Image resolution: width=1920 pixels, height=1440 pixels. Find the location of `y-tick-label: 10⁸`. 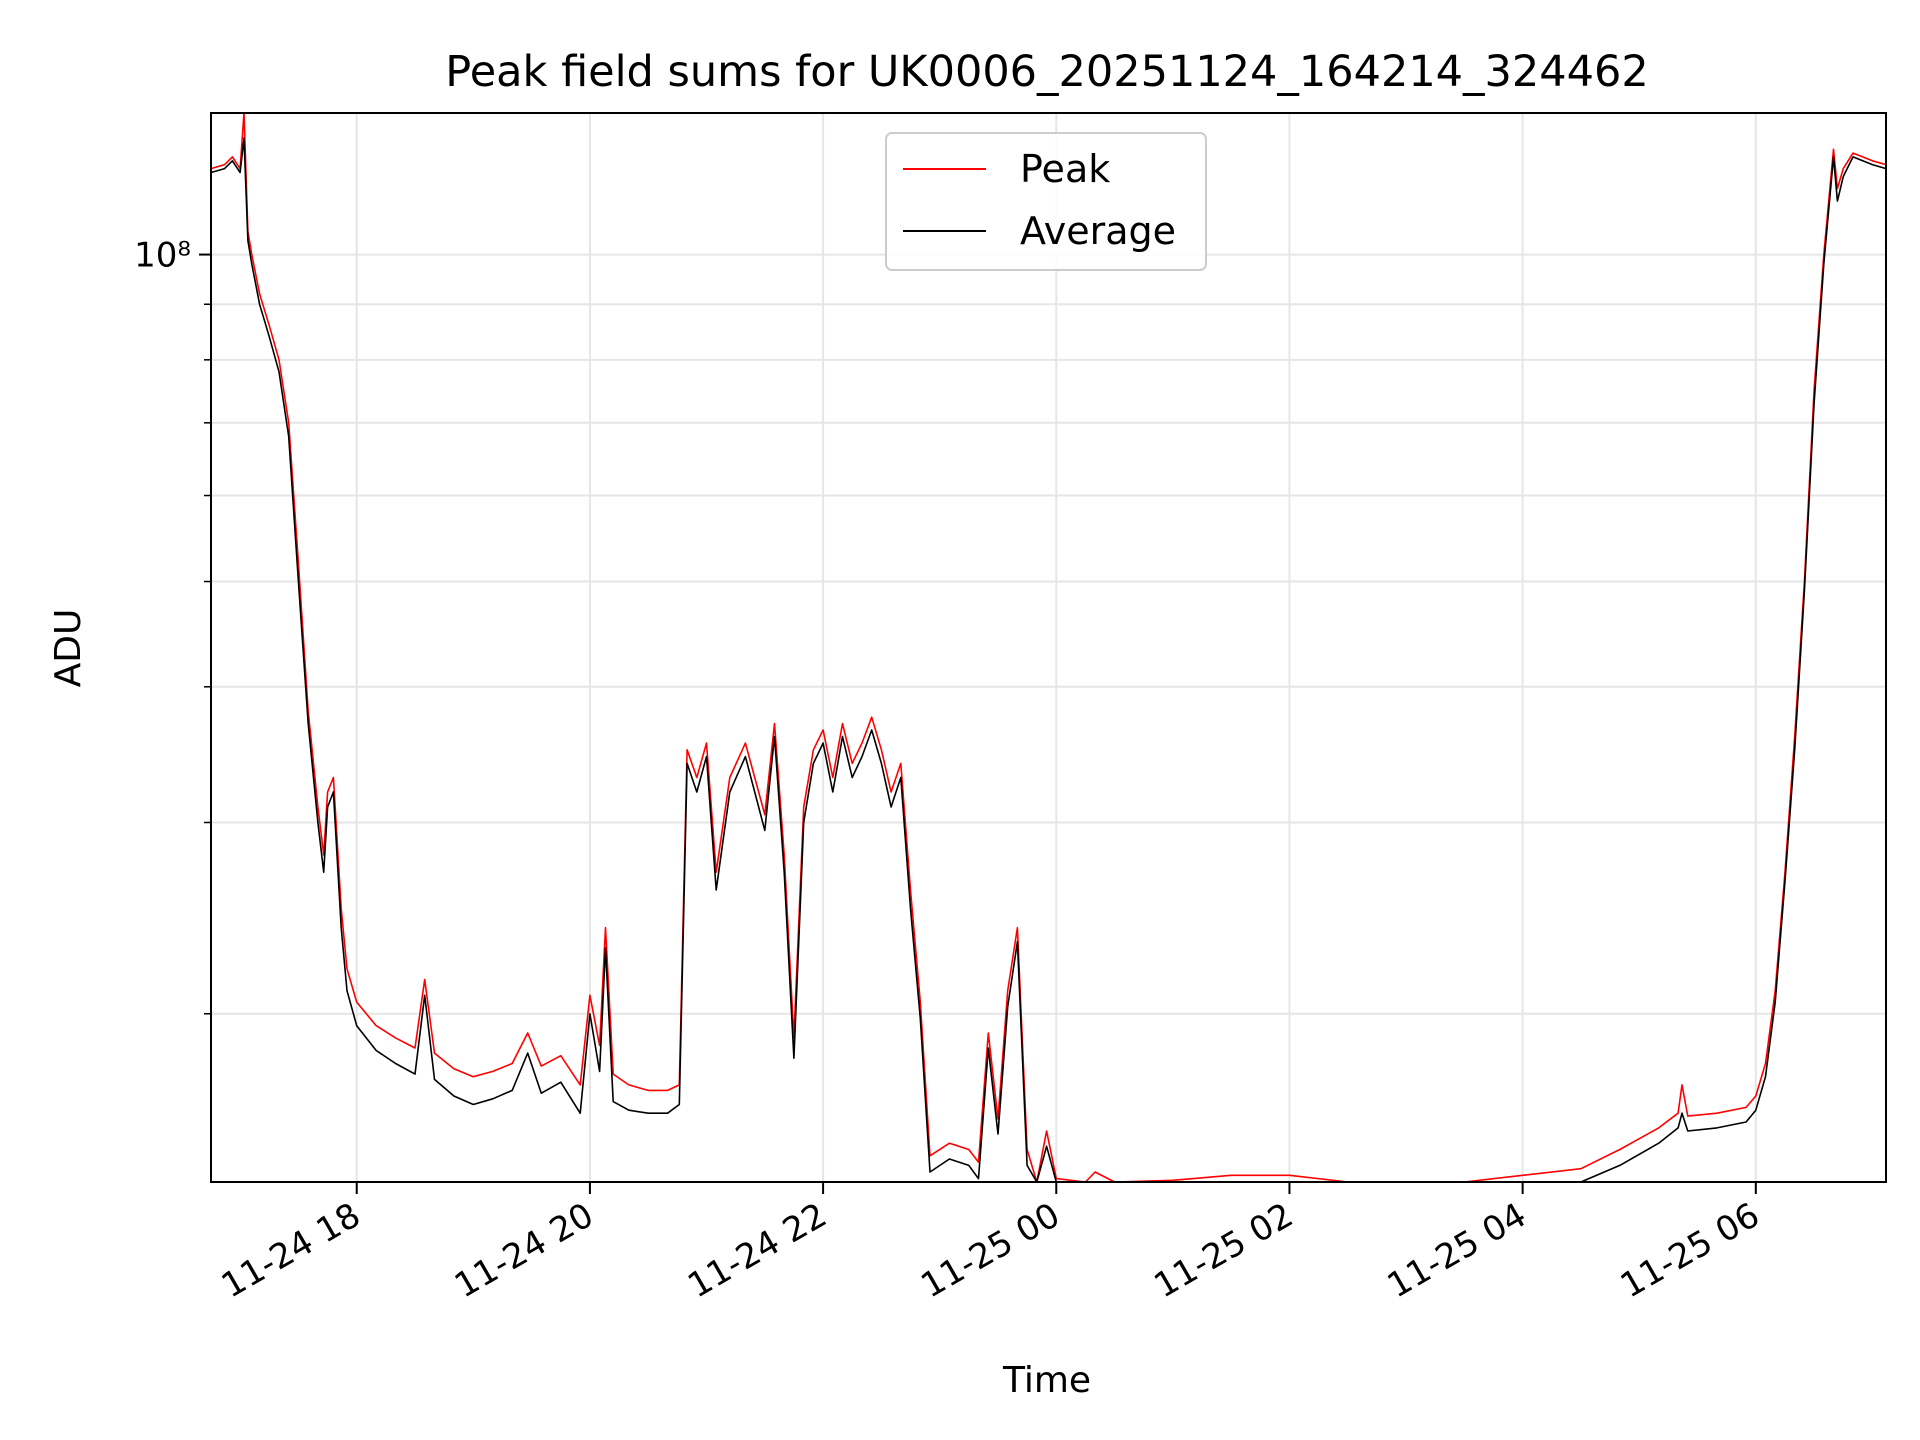

y-tick-label: 10⁸ is located at coordinates (162, 256).